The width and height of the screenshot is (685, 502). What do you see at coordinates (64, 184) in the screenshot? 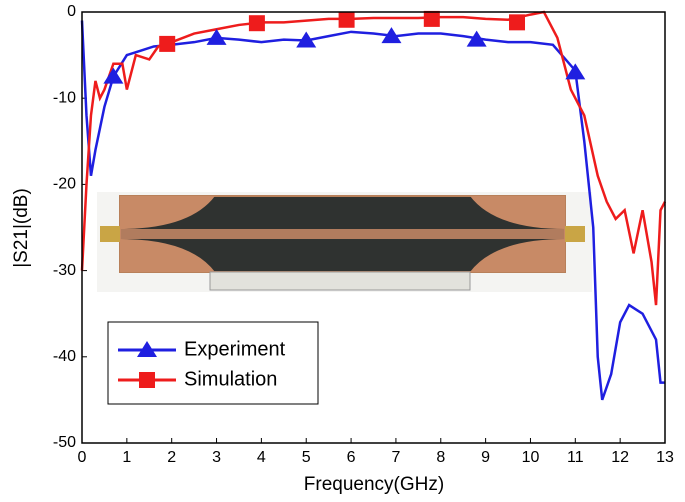
I see `y-tick-label: -20` at bounding box center [64, 184].